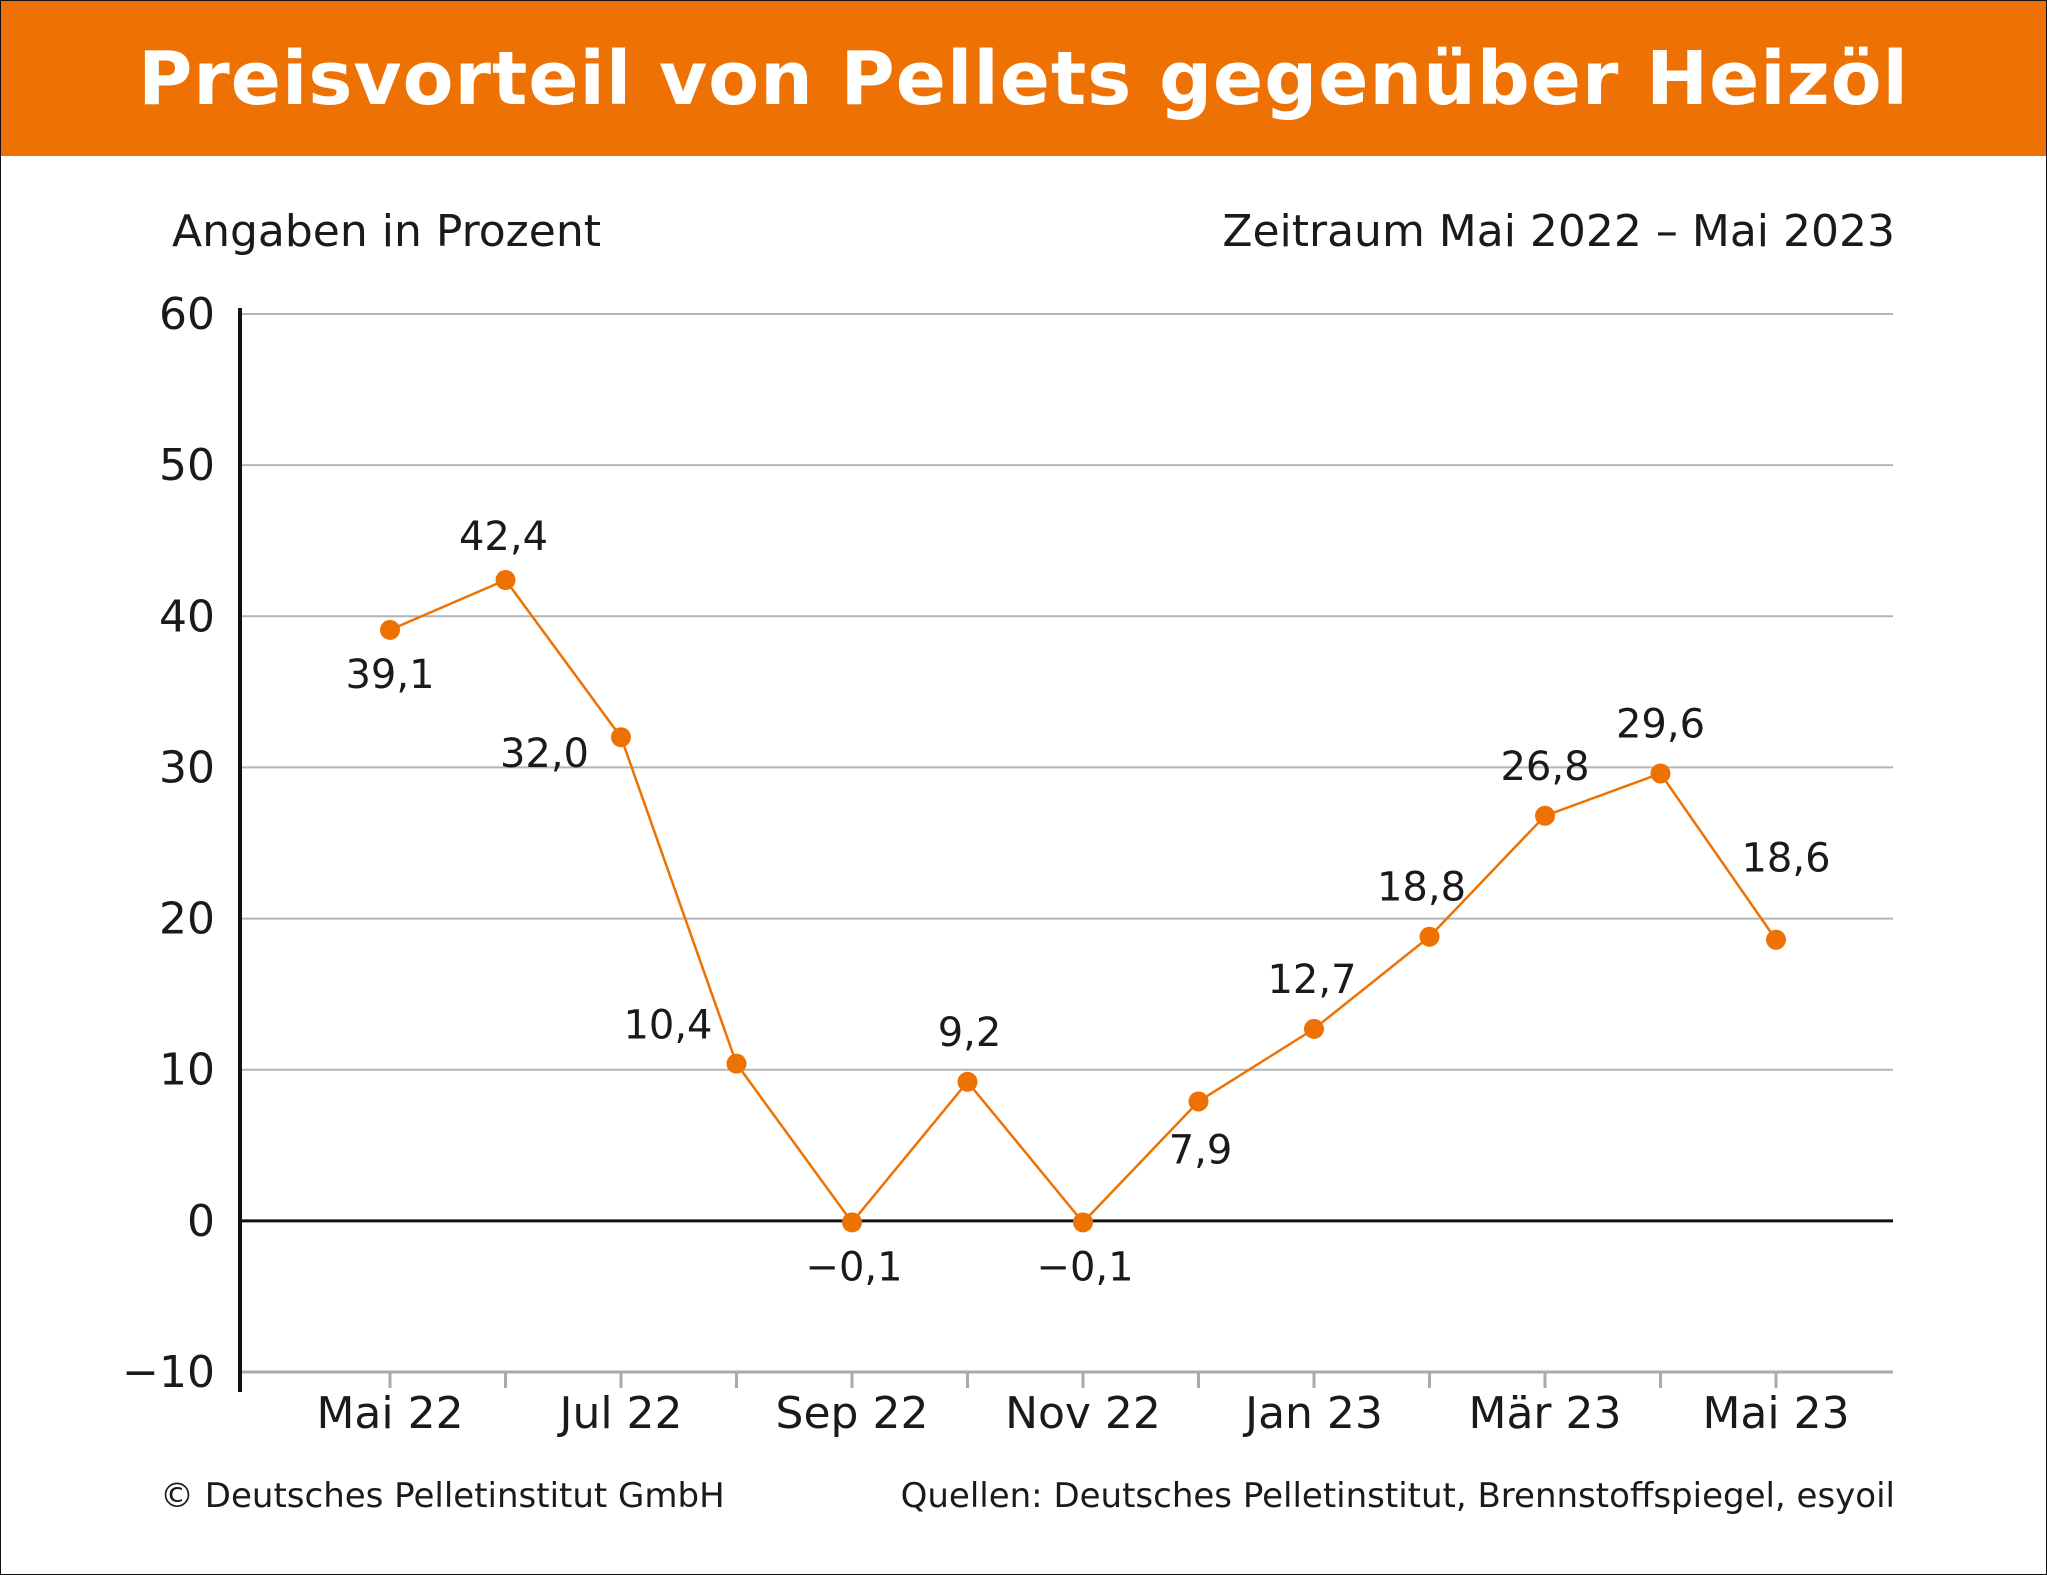 The height and width of the screenshot is (1575, 2047). Describe the element at coordinates (187, 616) in the screenshot. I see `y-tick-label: 40` at that location.